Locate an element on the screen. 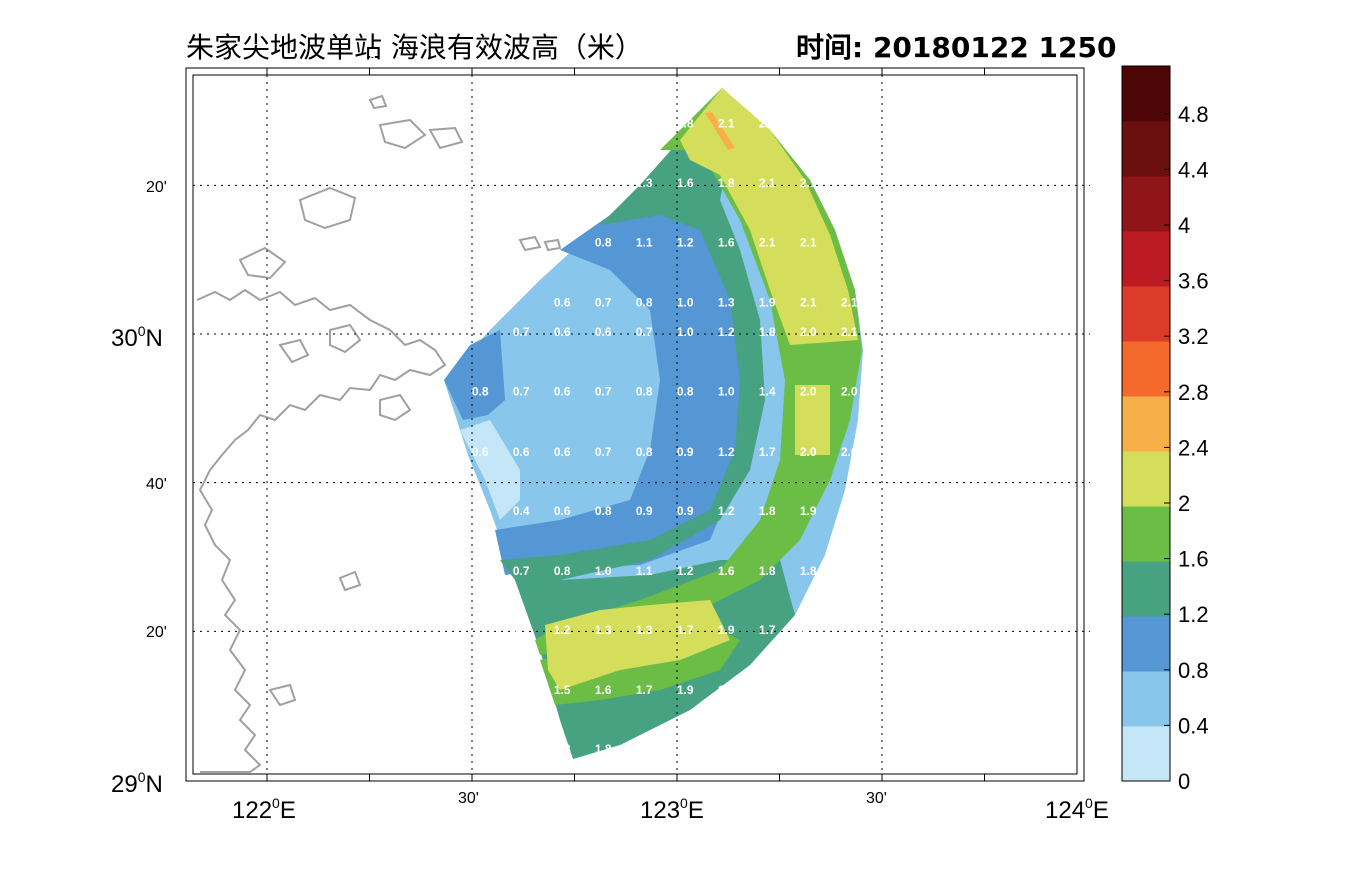  wave-zone-0-0.4 is located at coordinates (490, 470).